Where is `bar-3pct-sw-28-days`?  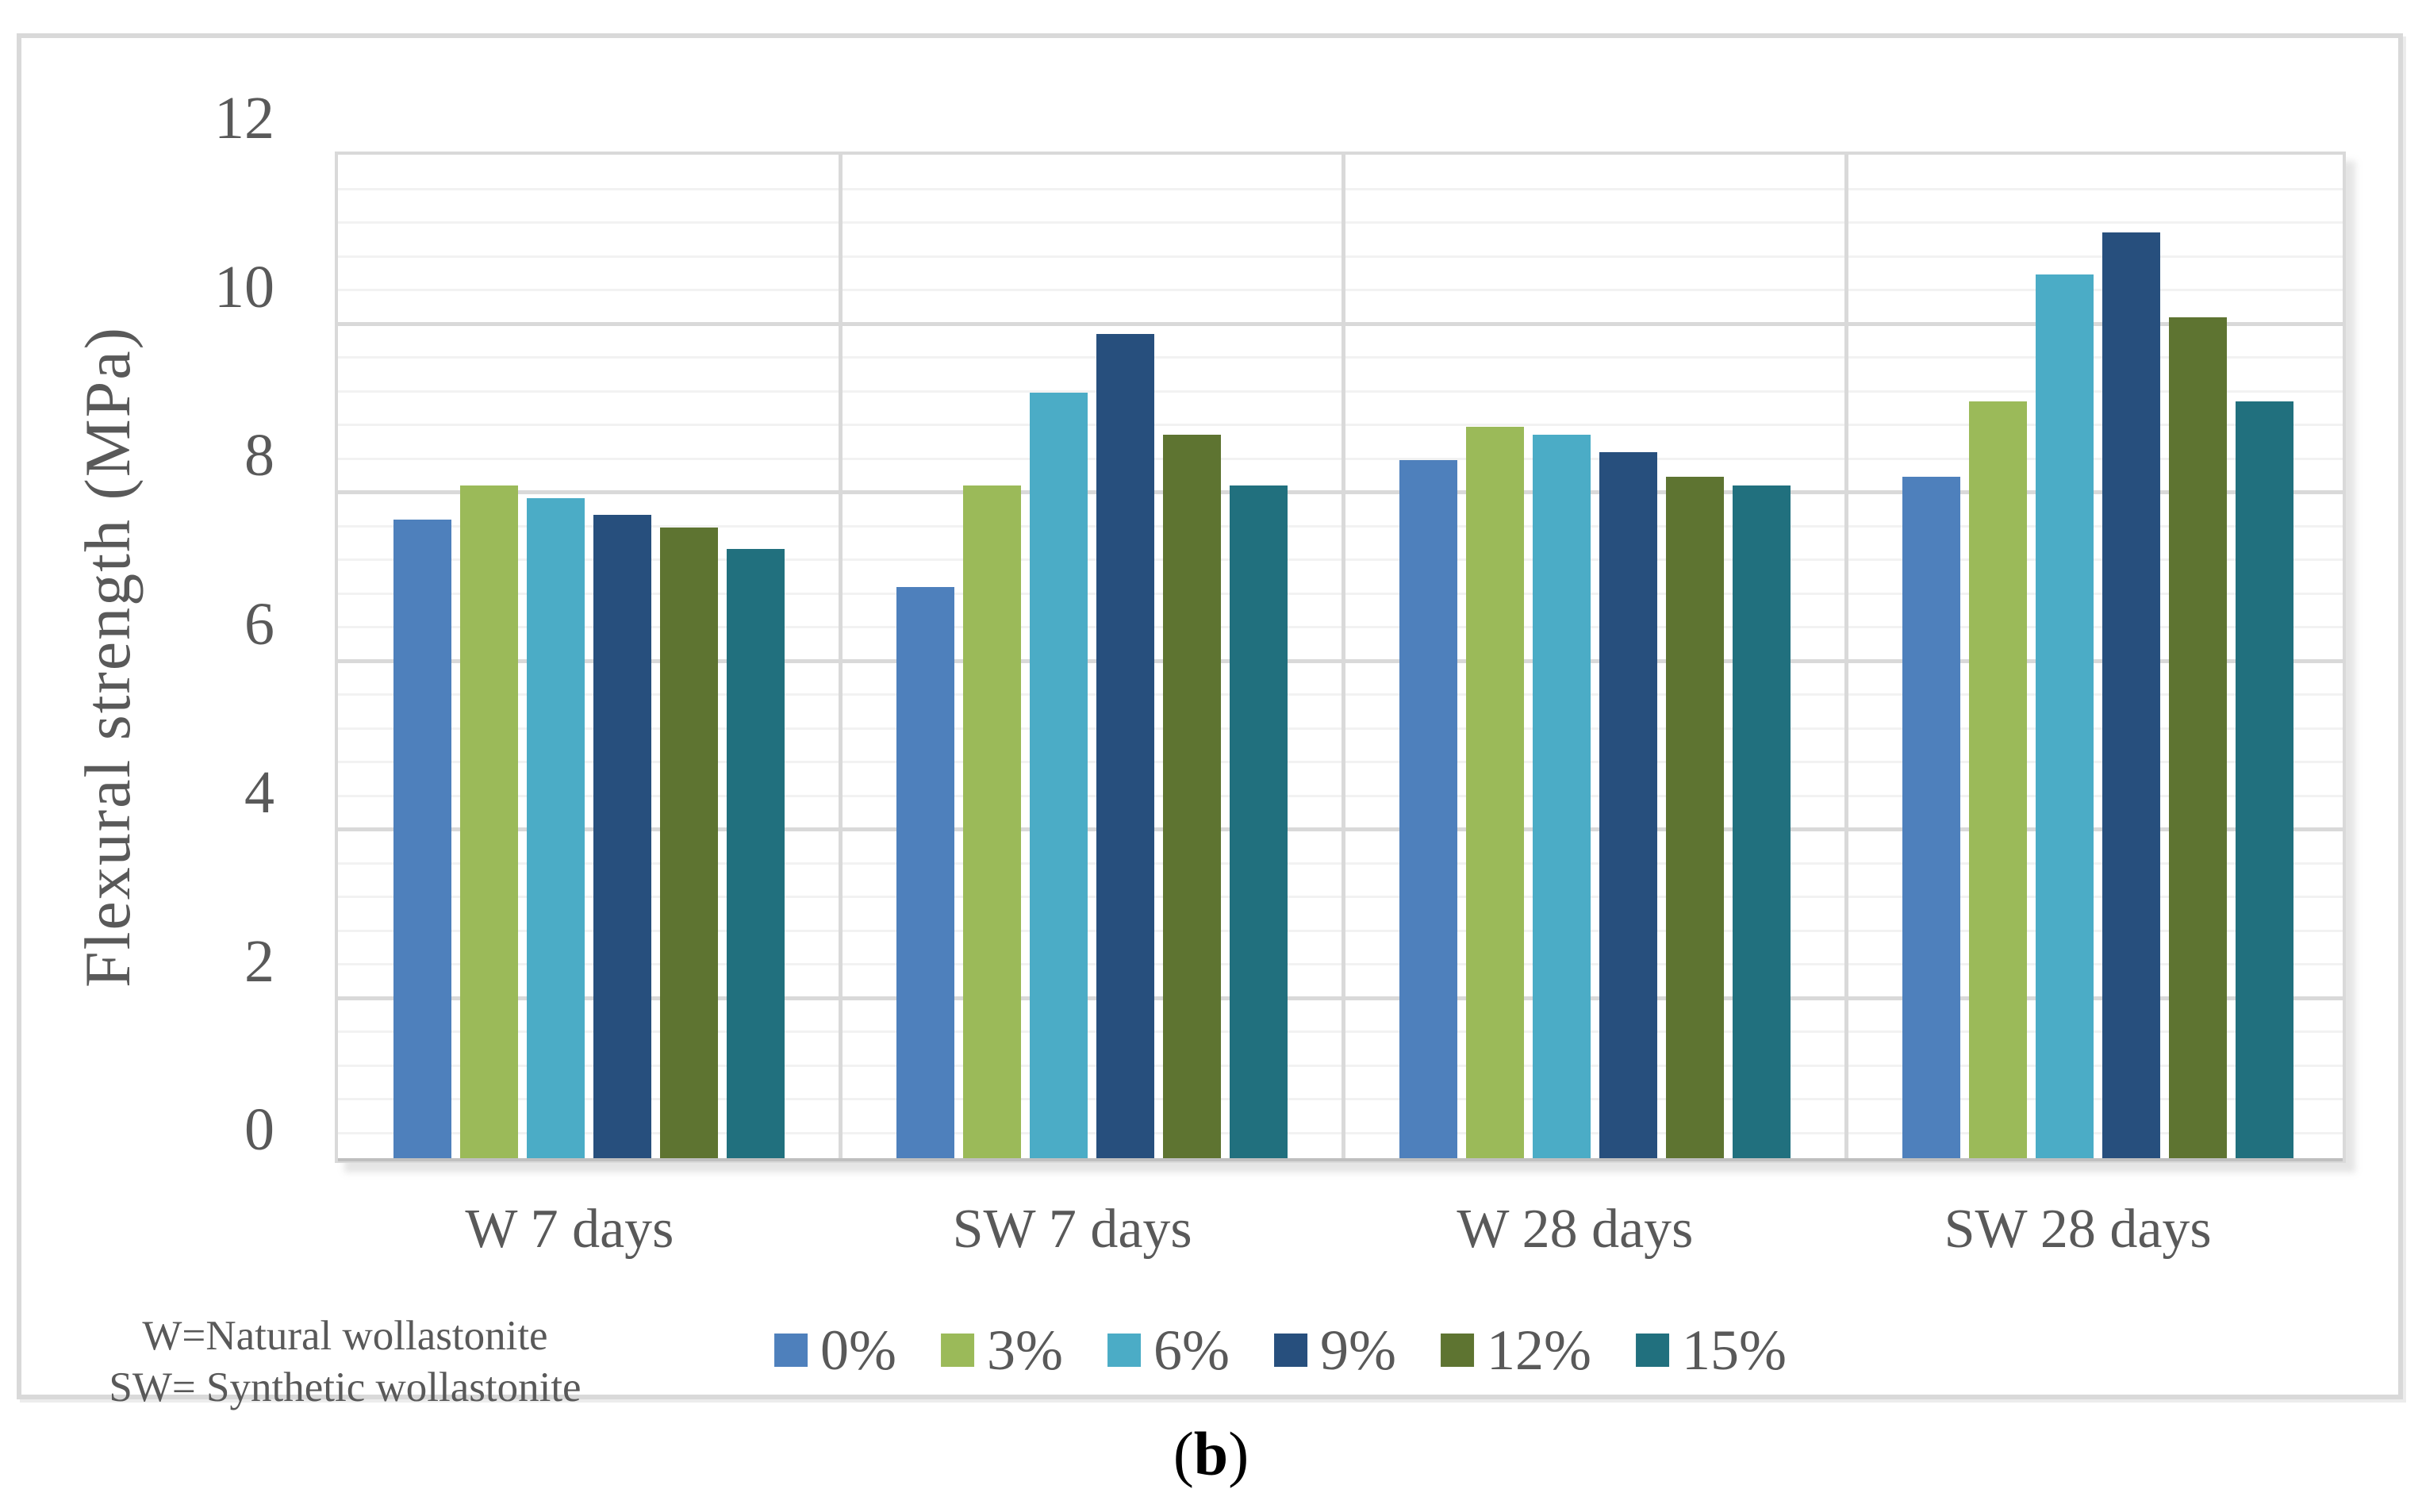 bar-3pct-sw-28-days is located at coordinates (1997, 781).